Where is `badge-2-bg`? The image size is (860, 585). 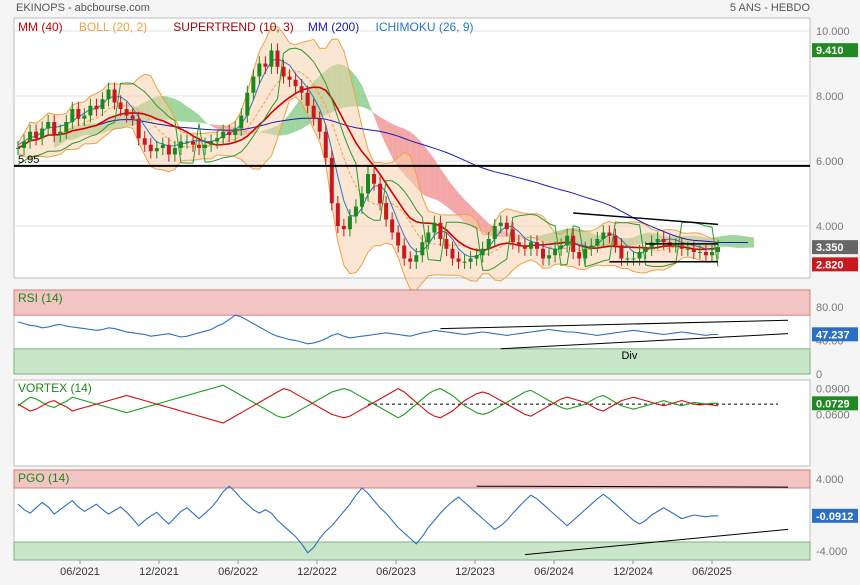
badge-2-bg is located at coordinates (835, 403).